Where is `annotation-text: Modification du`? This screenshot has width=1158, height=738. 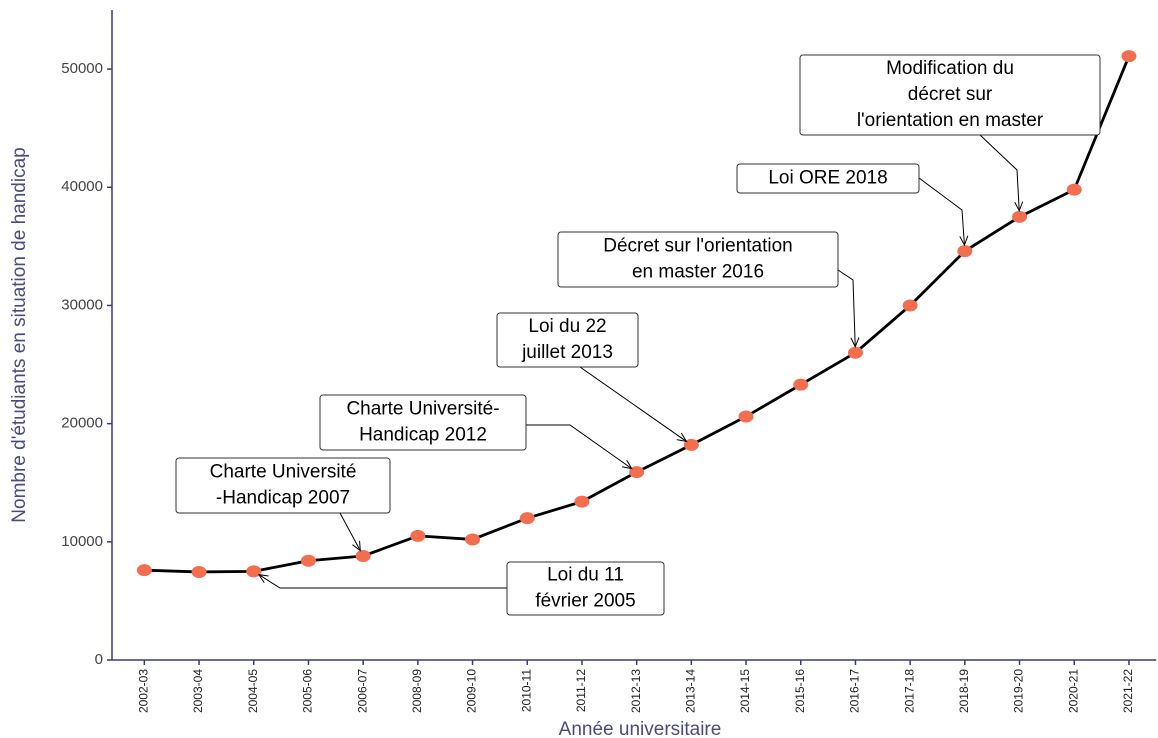 annotation-text: Modification du is located at coordinates (950, 68).